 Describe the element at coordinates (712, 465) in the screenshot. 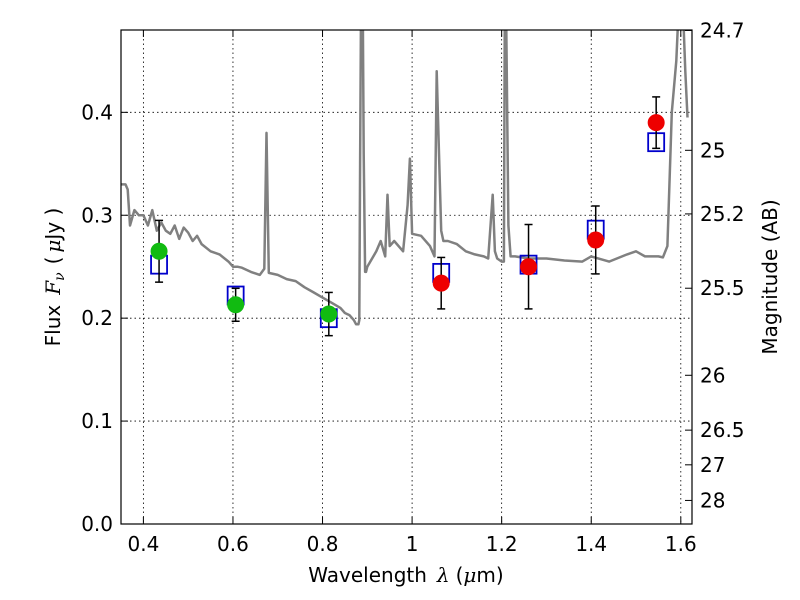

I see `y2-tick-label: 27` at that location.